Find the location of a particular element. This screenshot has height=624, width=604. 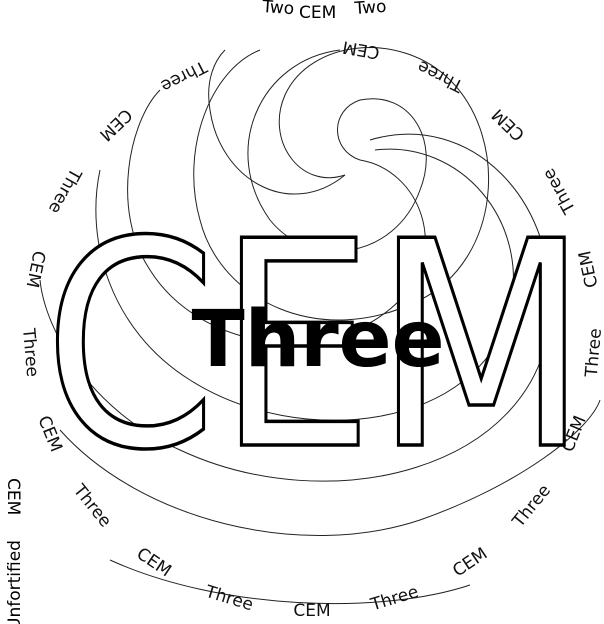

side-words: Unfortified CEM is located at coordinates (14, 551).